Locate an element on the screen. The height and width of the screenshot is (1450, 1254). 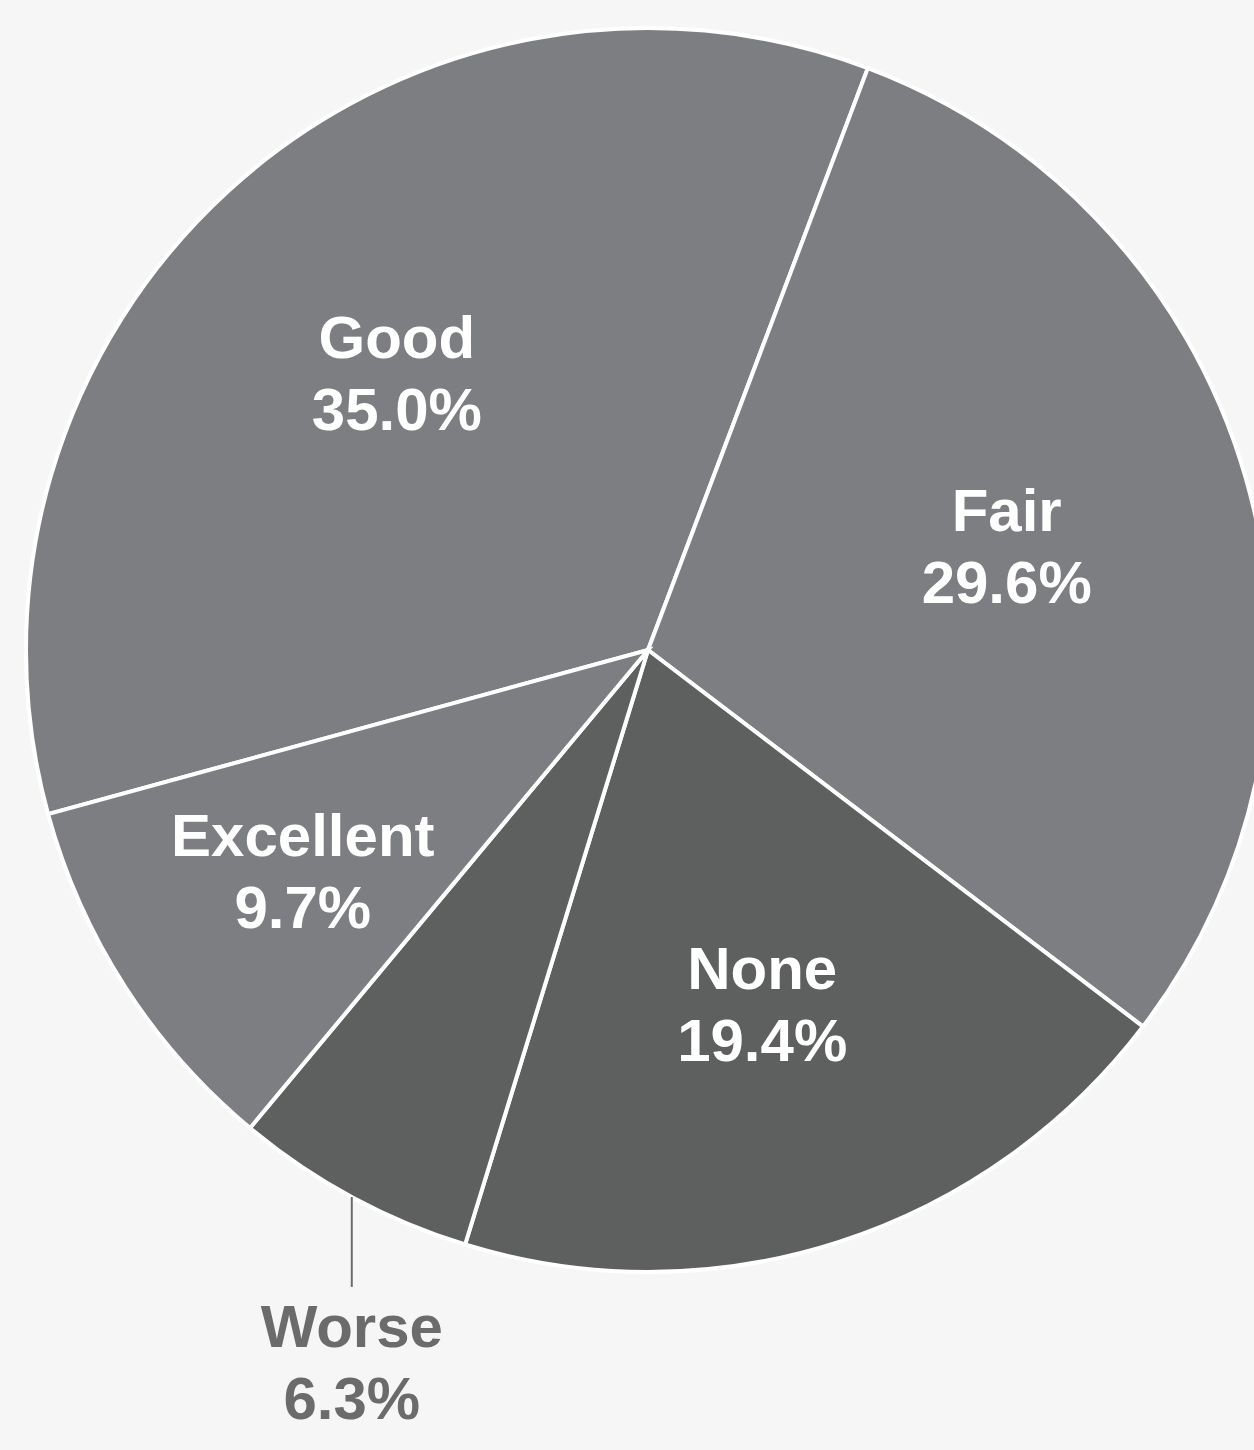
slice-label: Fair is located at coordinates (1006, 511).